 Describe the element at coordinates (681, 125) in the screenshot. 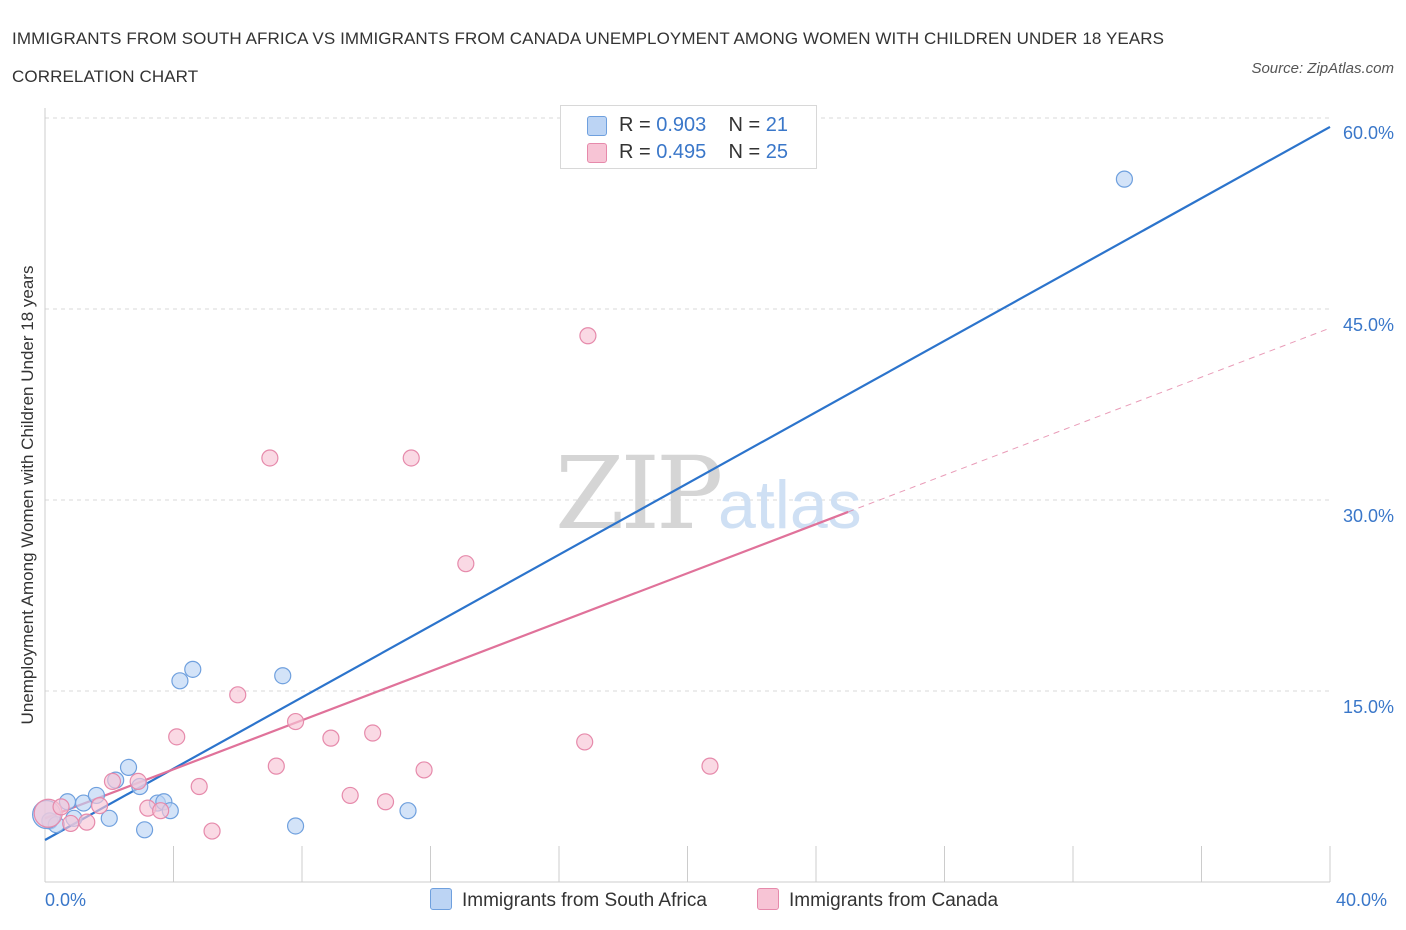

I see `legend-r-value: 0.903` at that location.